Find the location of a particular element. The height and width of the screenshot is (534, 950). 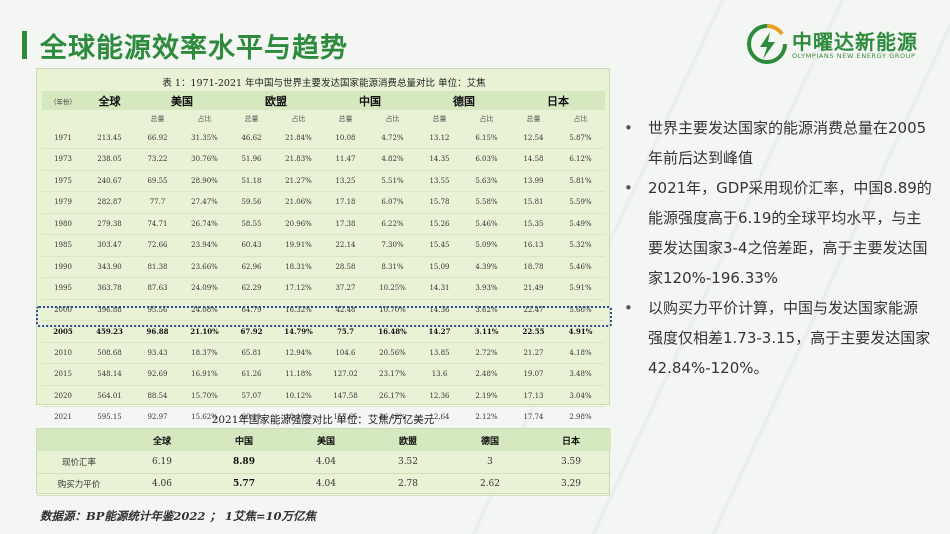

value-cell: 3.59 is located at coordinates (571, 461).